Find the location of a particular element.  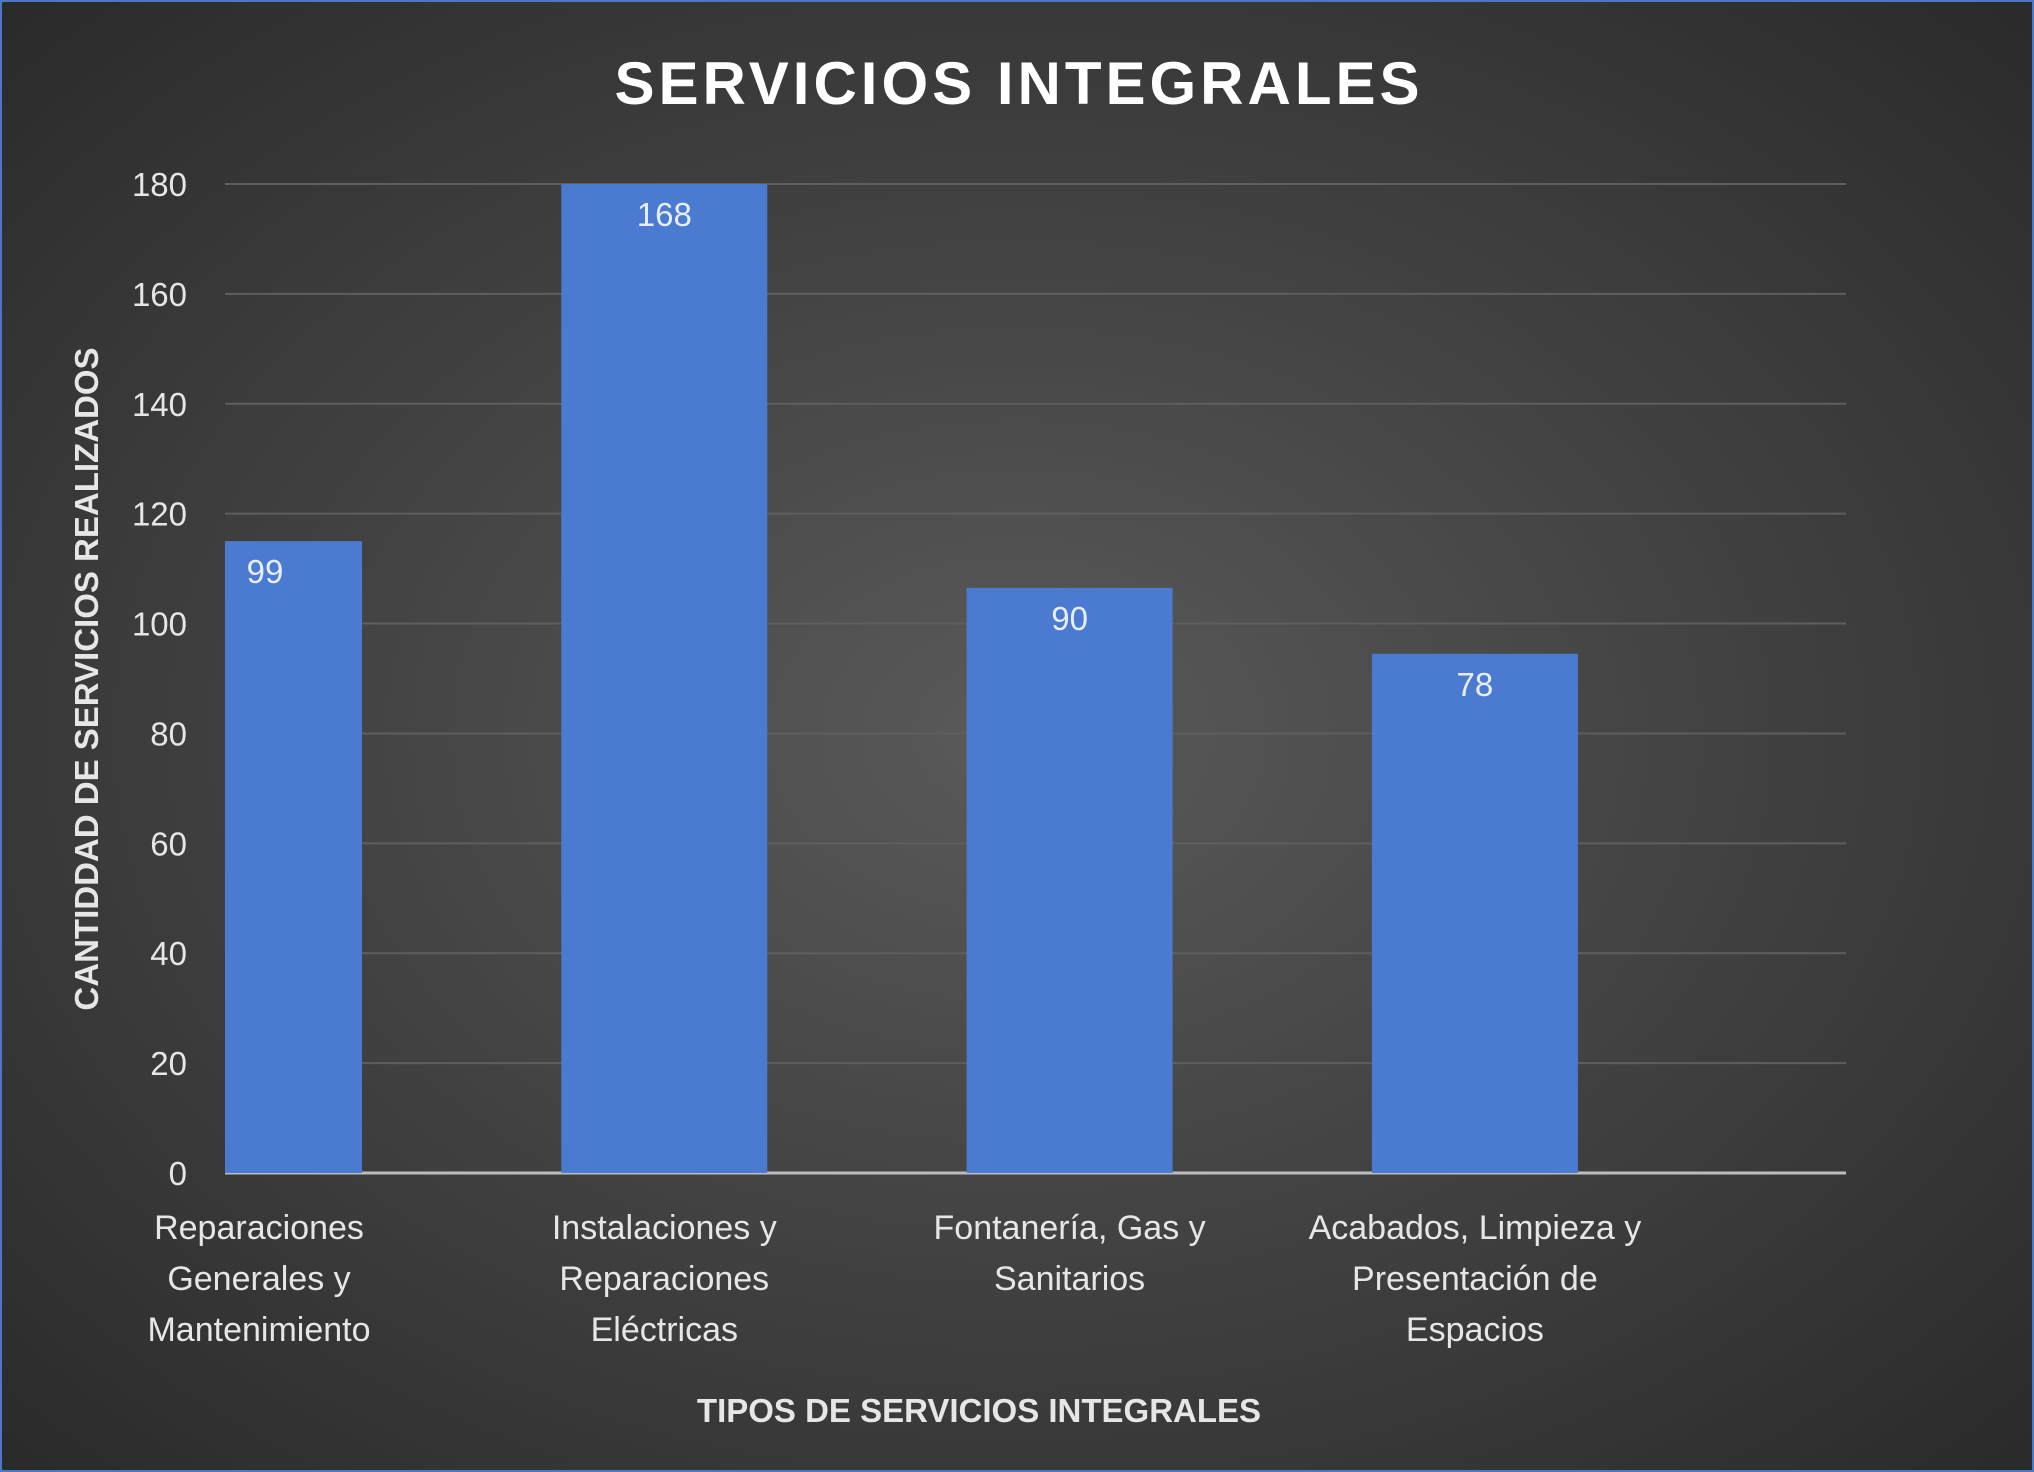

x-tick-label: Instalaciones y is located at coordinates (664, 1228).